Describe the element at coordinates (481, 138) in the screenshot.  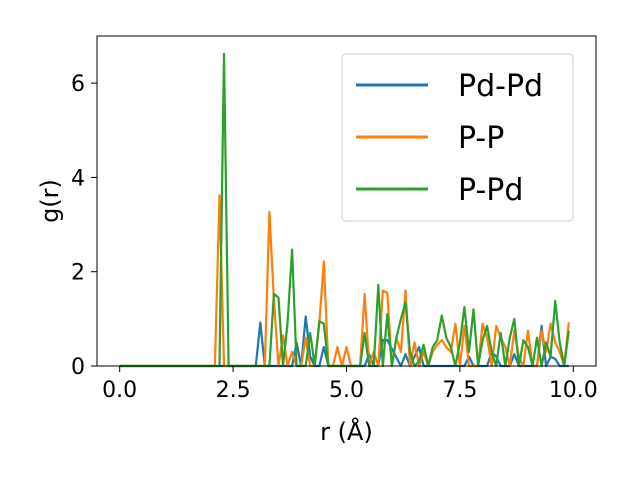
I see `legend-label-p-p: P-P` at that location.